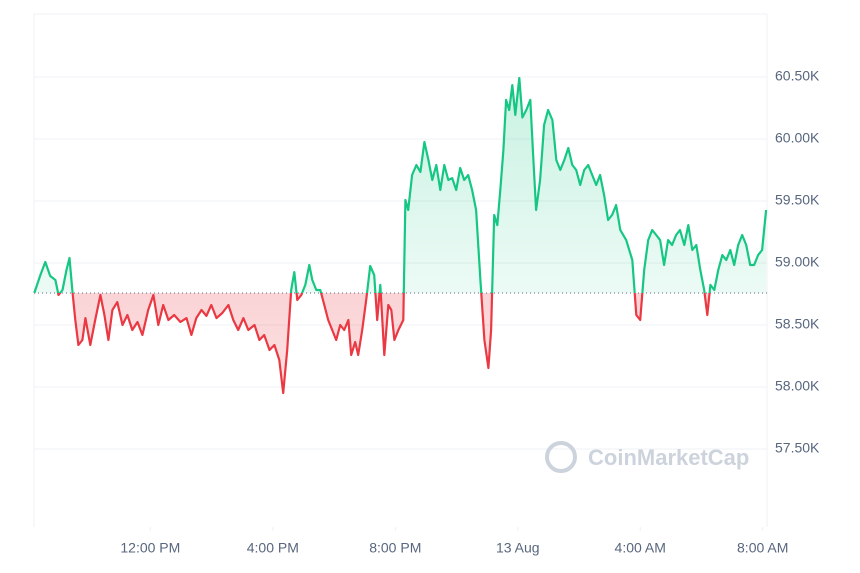 The height and width of the screenshot is (573, 860). What do you see at coordinates (561, 457) in the screenshot?
I see `watermark-logo` at bounding box center [561, 457].